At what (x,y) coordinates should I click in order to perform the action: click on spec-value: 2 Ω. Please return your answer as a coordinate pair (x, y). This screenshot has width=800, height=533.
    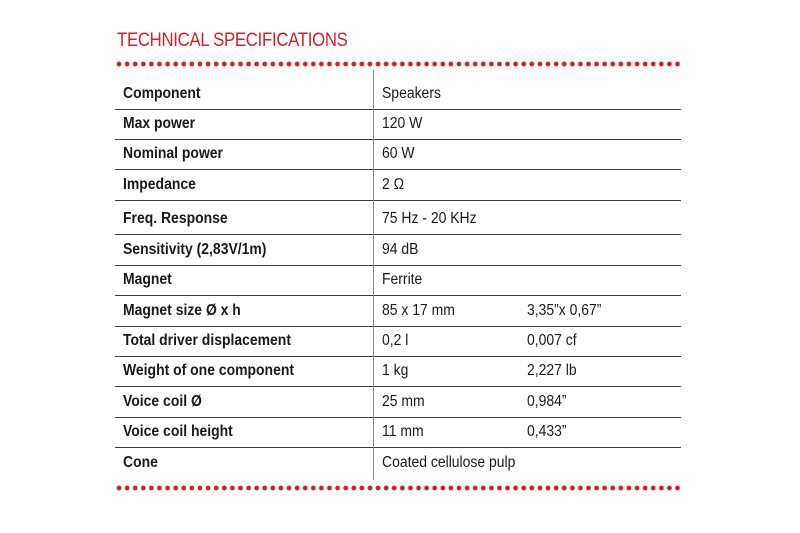
    Looking at the image, I should click on (393, 184).